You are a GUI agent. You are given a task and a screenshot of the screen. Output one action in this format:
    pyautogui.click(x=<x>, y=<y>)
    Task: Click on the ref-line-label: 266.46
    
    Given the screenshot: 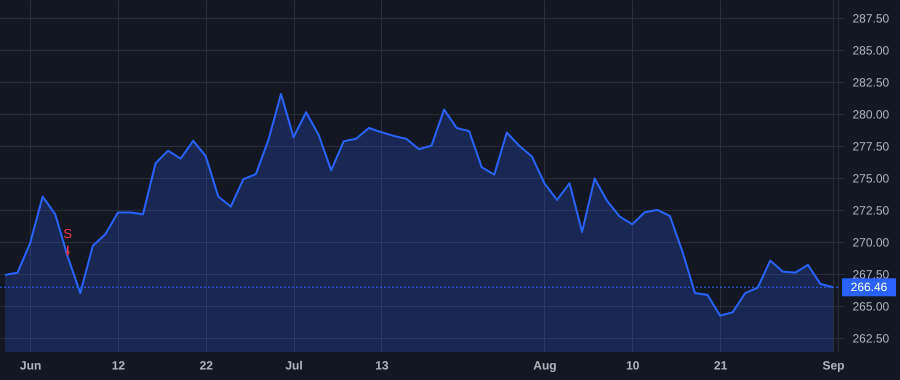 What is the action you would take?
    pyautogui.click(x=869, y=287)
    